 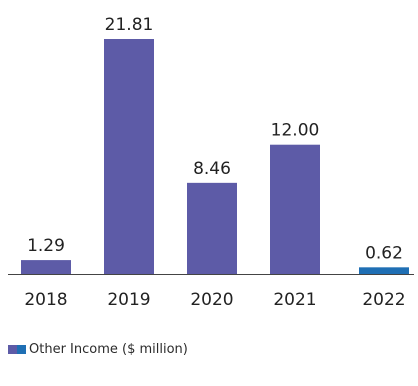 What do you see at coordinates (212, 169) in the screenshot?
I see `value-label-2020: 8.46` at bounding box center [212, 169].